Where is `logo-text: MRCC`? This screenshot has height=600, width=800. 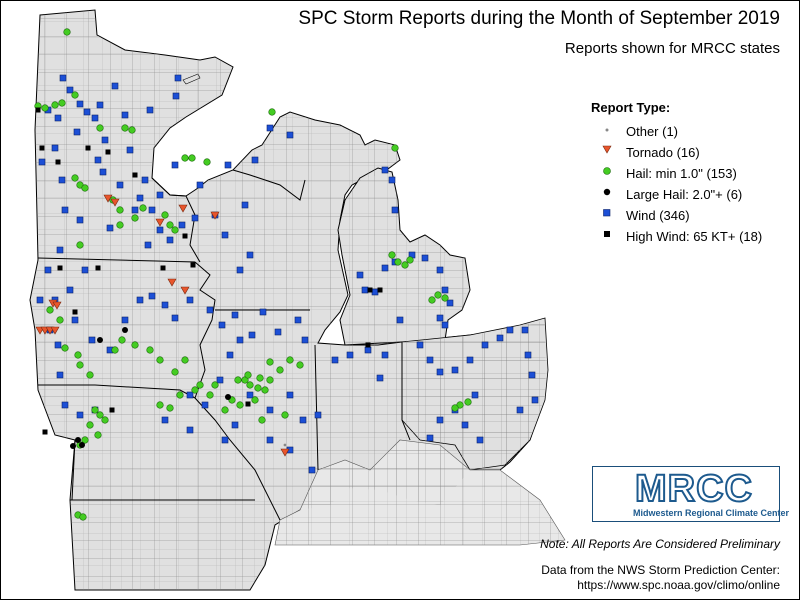
logo-text: MRCC is located at coordinates (693, 489).